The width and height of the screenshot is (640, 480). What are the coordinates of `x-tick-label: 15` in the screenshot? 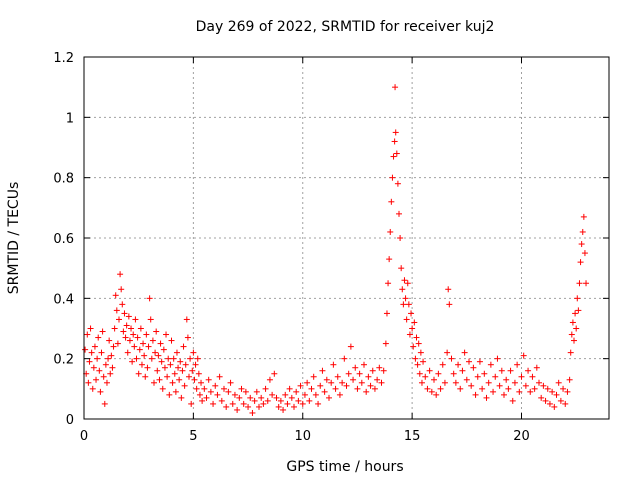 It's located at (412, 436).